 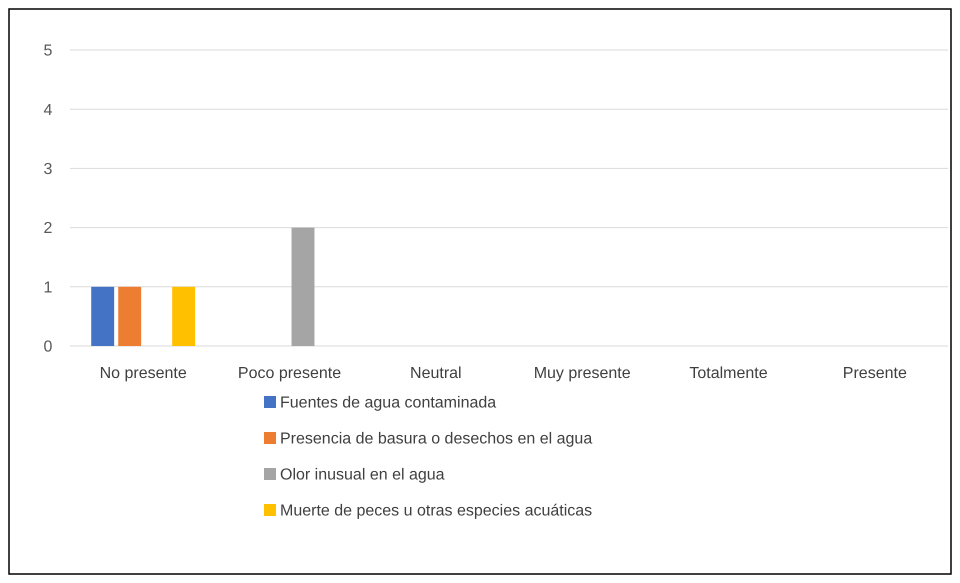 What do you see at coordinates (143, 373) in the screenshot?
I see `x-tick-label: No presente` at bounding box center [143, 373].